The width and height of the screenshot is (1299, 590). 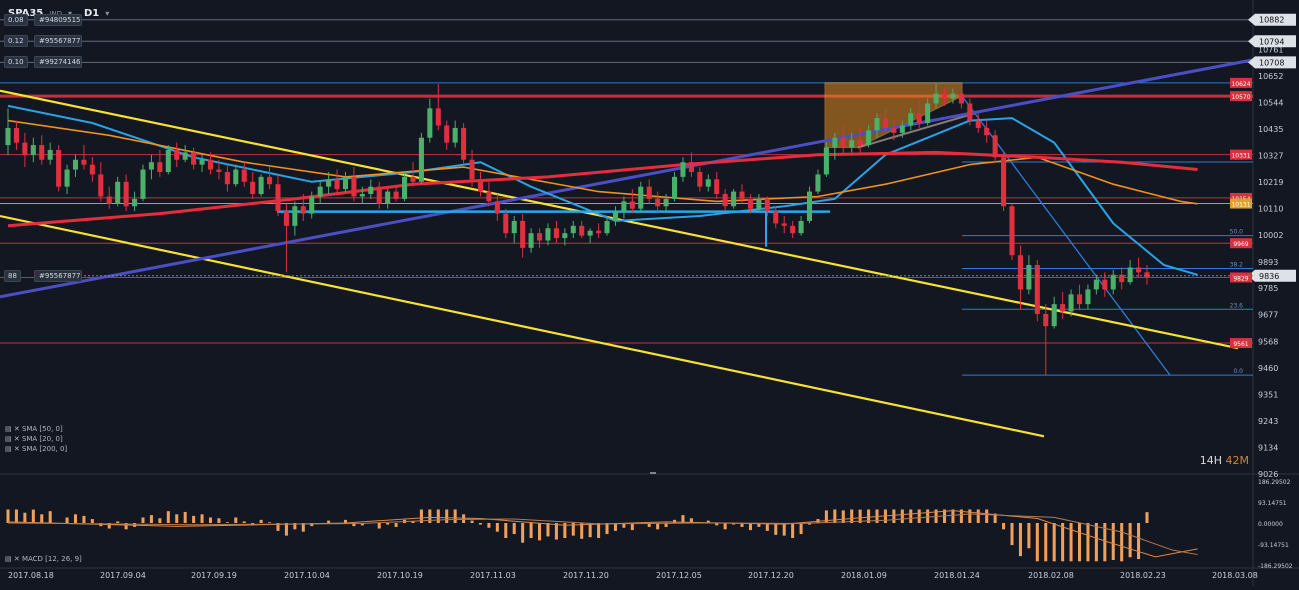 What do you see at coordinates (43, 559) in the screenshot?
I see `legend-macd: ▤ ✕ MACD [12, 26, 9]` at bounding box center [43, 559].